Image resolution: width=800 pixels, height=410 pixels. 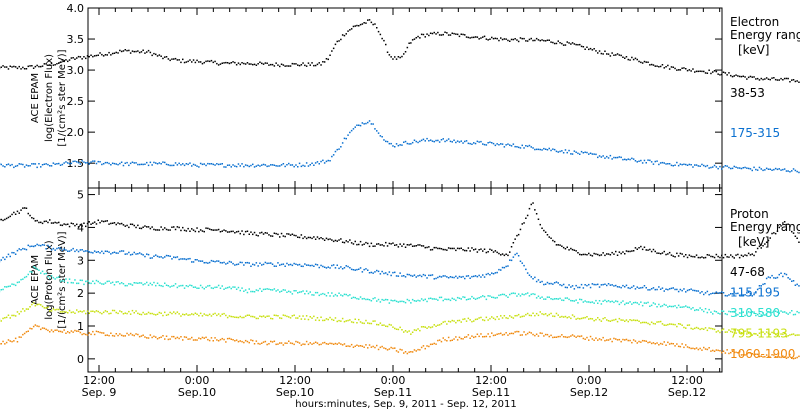 I want to click on x-tick-date-4: Sep.11, so click(x=491, y=392).